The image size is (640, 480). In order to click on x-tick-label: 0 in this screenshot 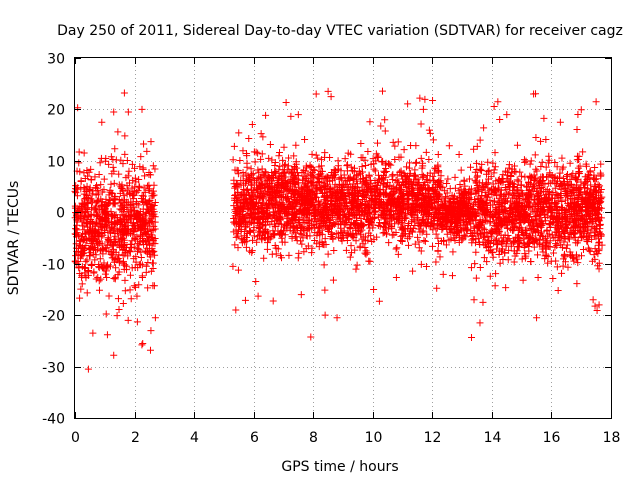, I will do `click(75, 438)`.